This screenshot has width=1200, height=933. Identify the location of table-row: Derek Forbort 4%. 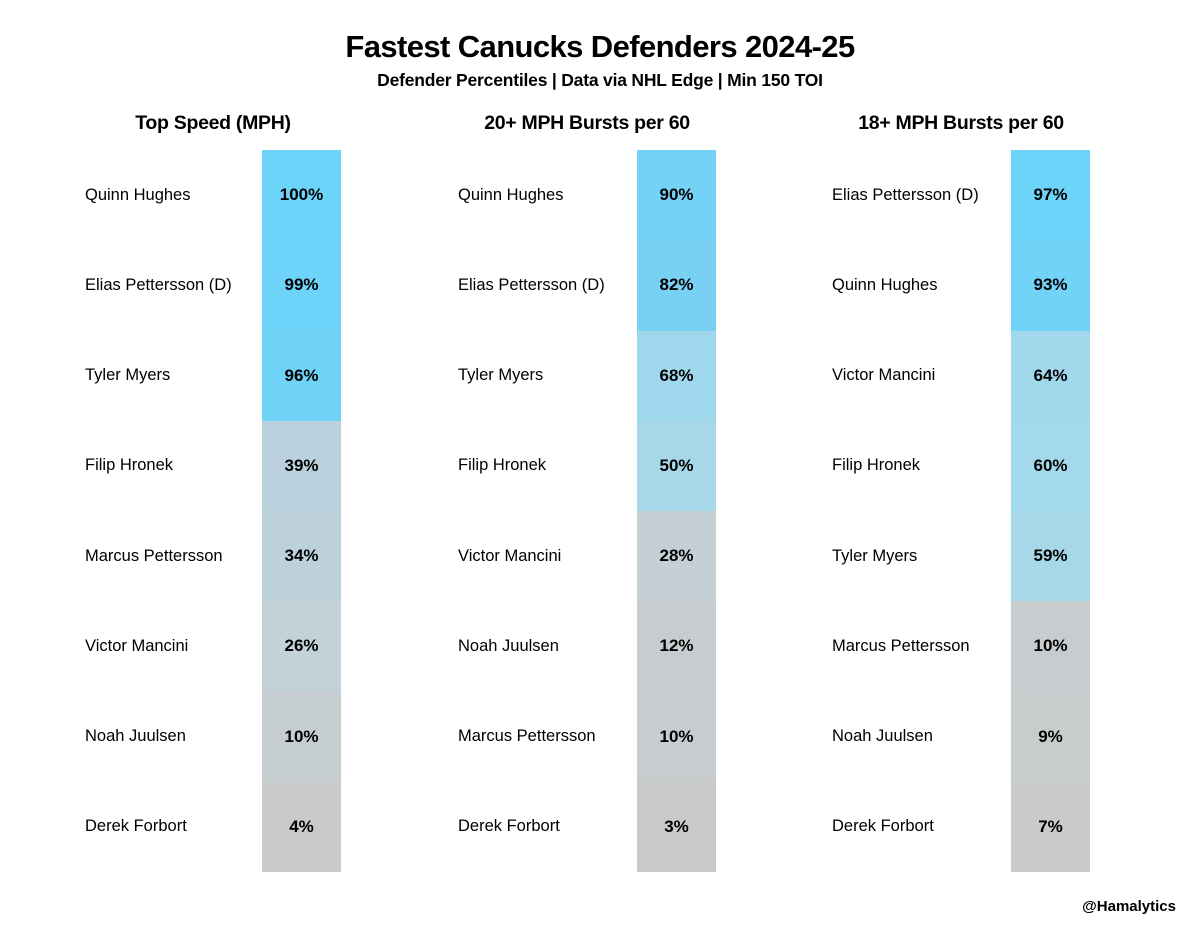
(213, 826).